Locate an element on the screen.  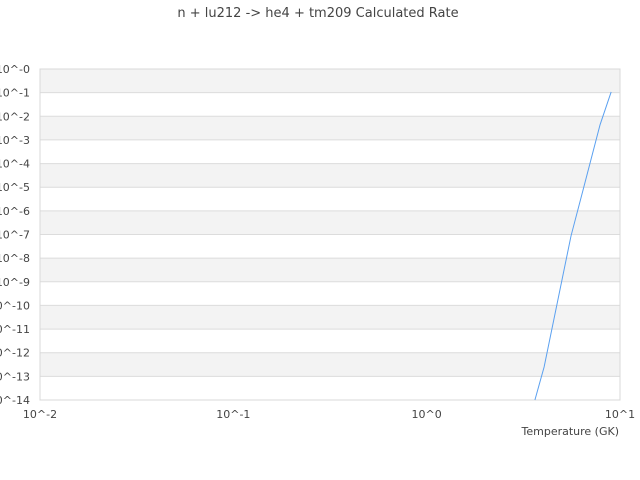
y-tick-label: 10^-13 is located at coordinates (15, 376).